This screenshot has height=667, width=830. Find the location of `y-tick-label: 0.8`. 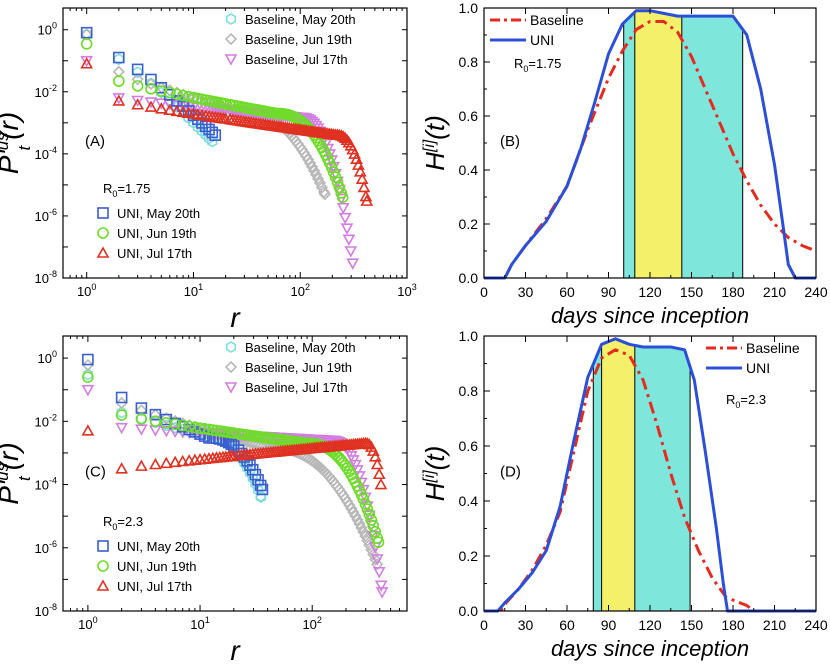

y-tick-label: 0.8 is located at coordinates (469, 62).